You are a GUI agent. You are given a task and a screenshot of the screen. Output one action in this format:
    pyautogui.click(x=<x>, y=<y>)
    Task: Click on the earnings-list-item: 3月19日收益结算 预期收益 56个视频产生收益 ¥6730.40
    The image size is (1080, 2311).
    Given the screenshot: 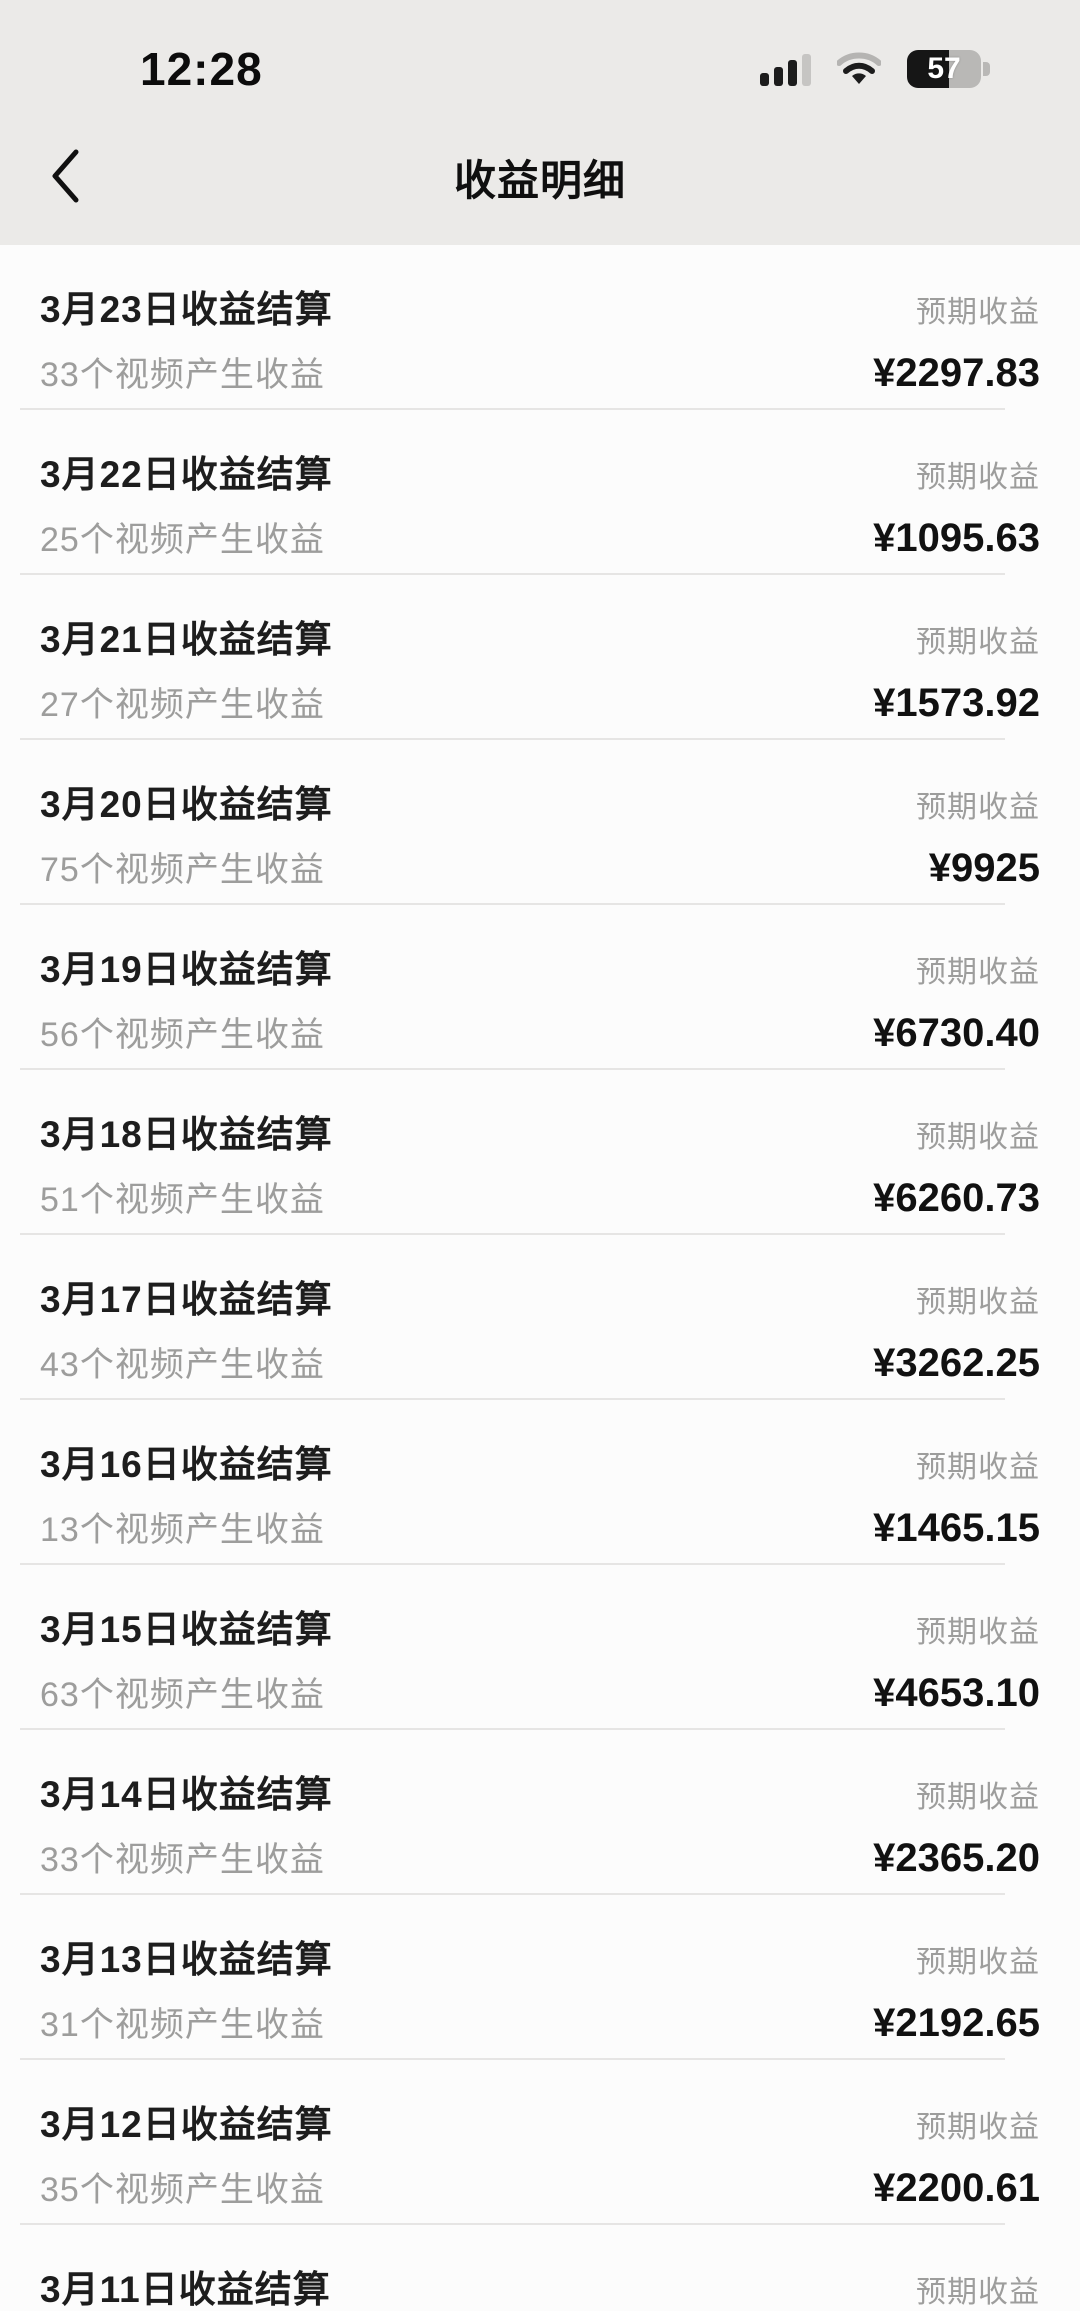 What is the action you would take?
    pyautogui.click(x=540, y=986)
    